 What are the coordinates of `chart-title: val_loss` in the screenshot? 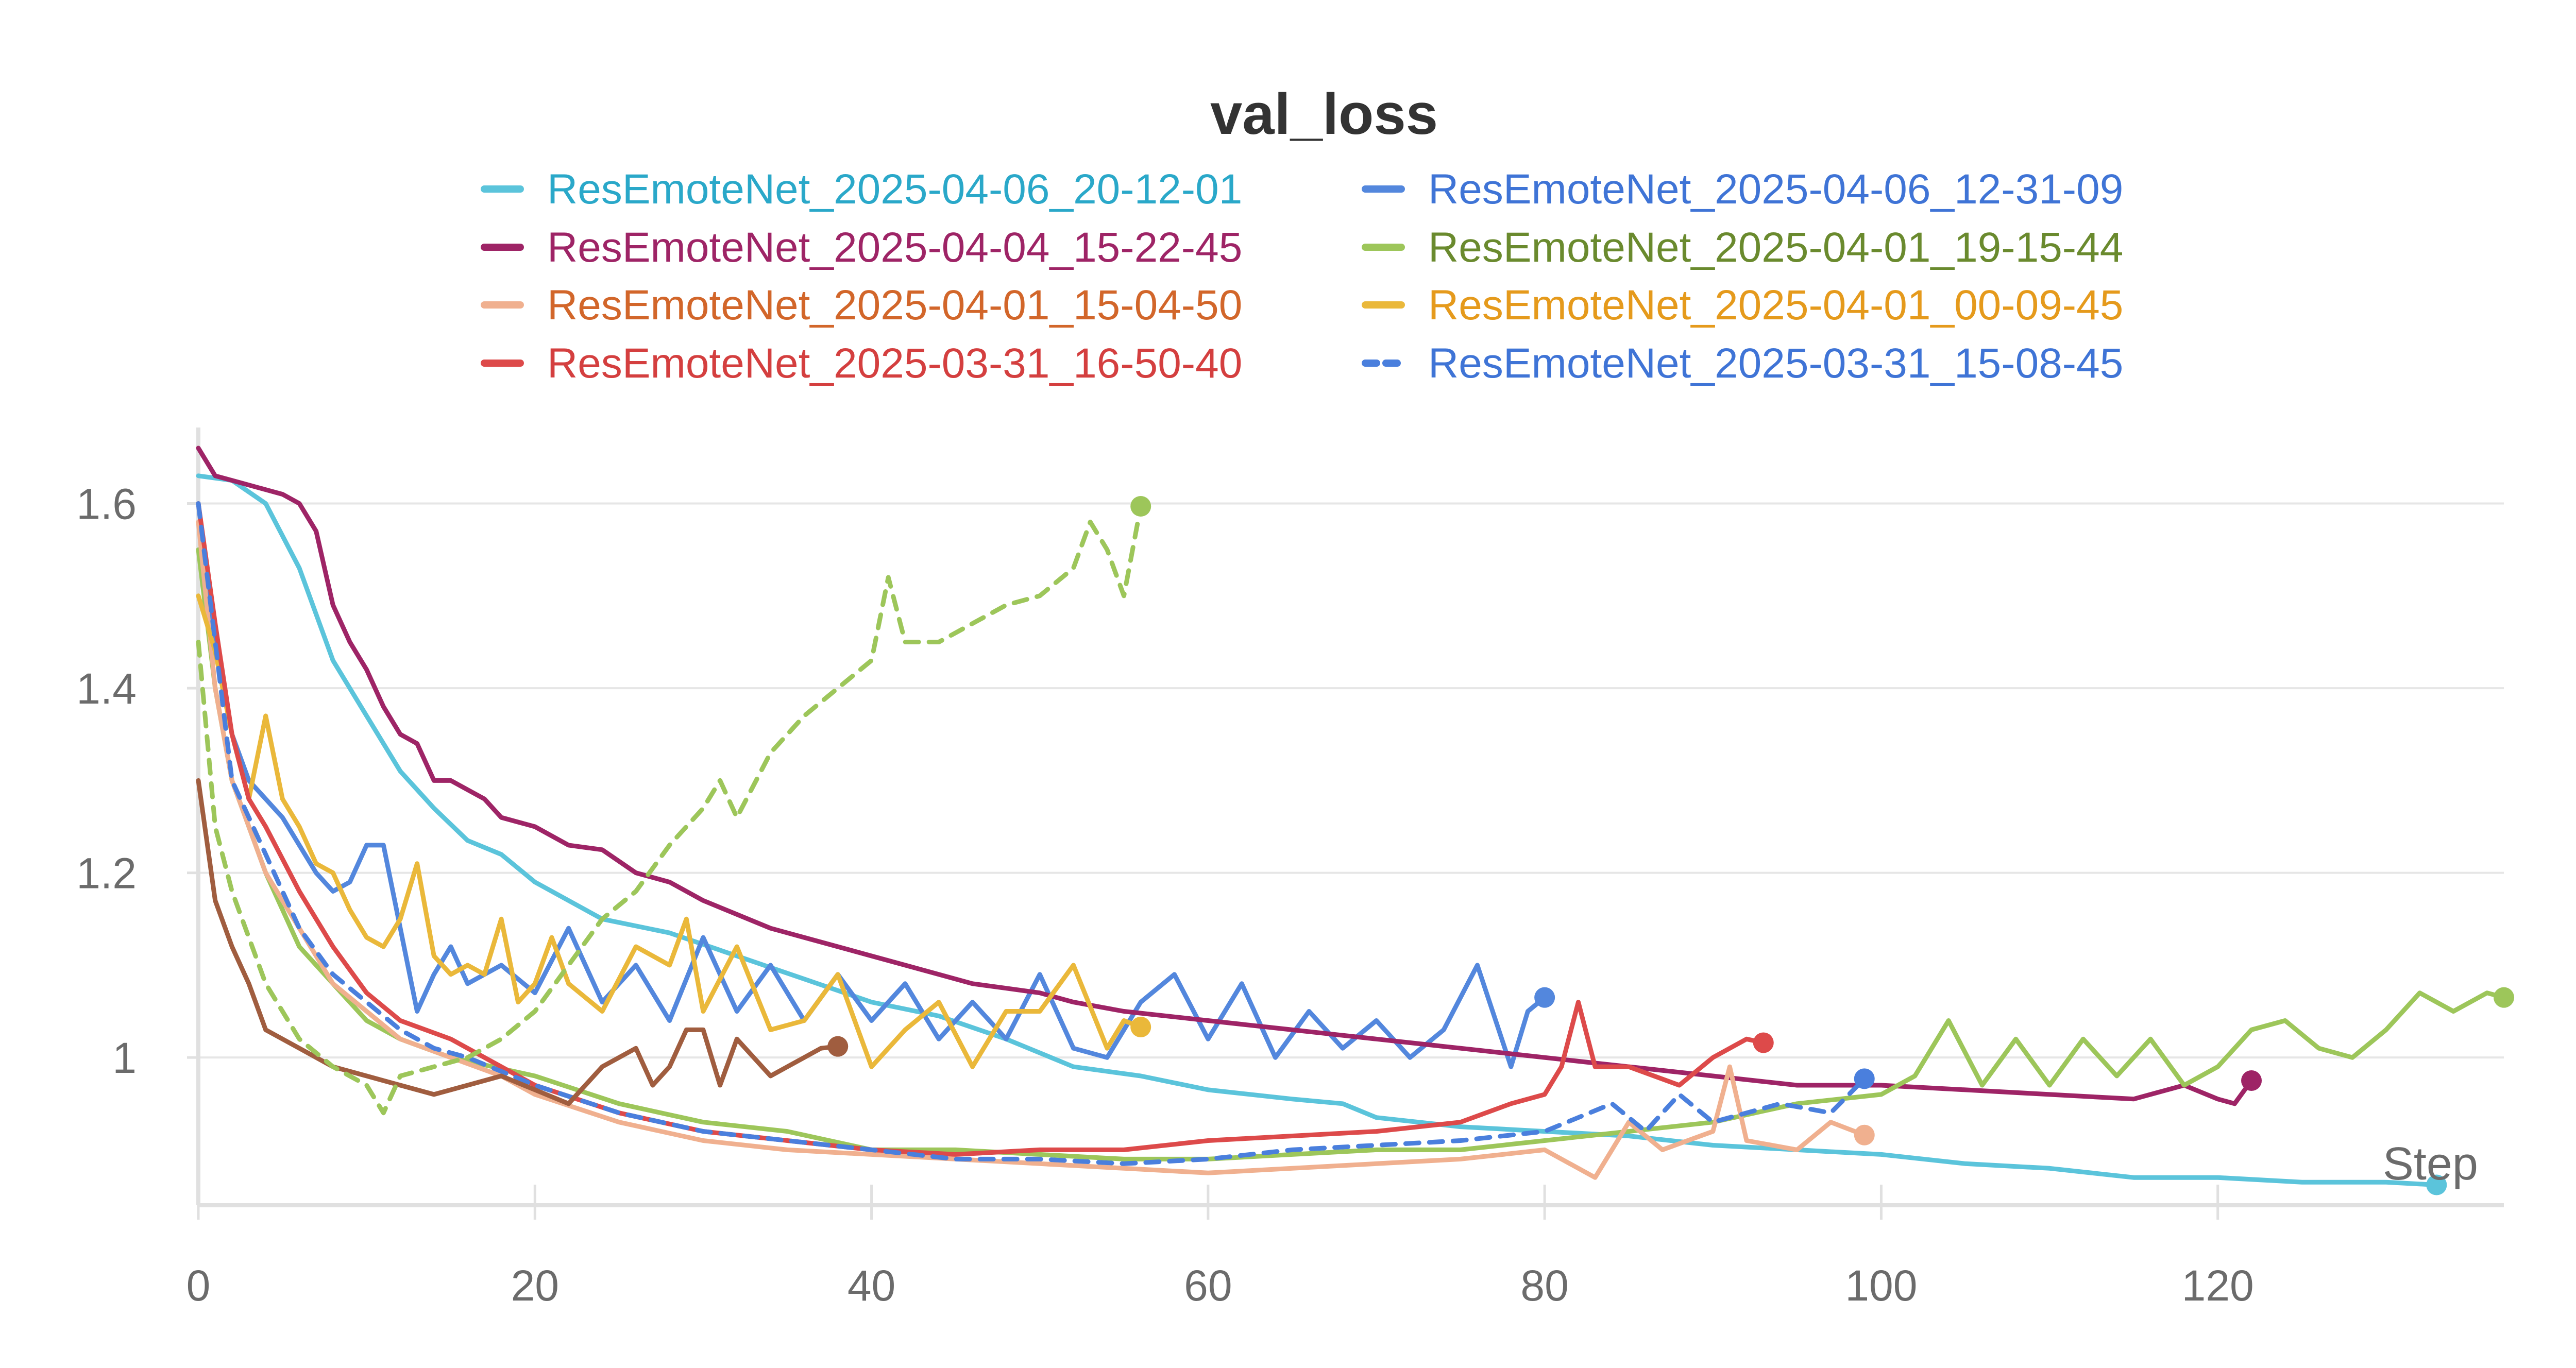 It's located at (1324, 114).